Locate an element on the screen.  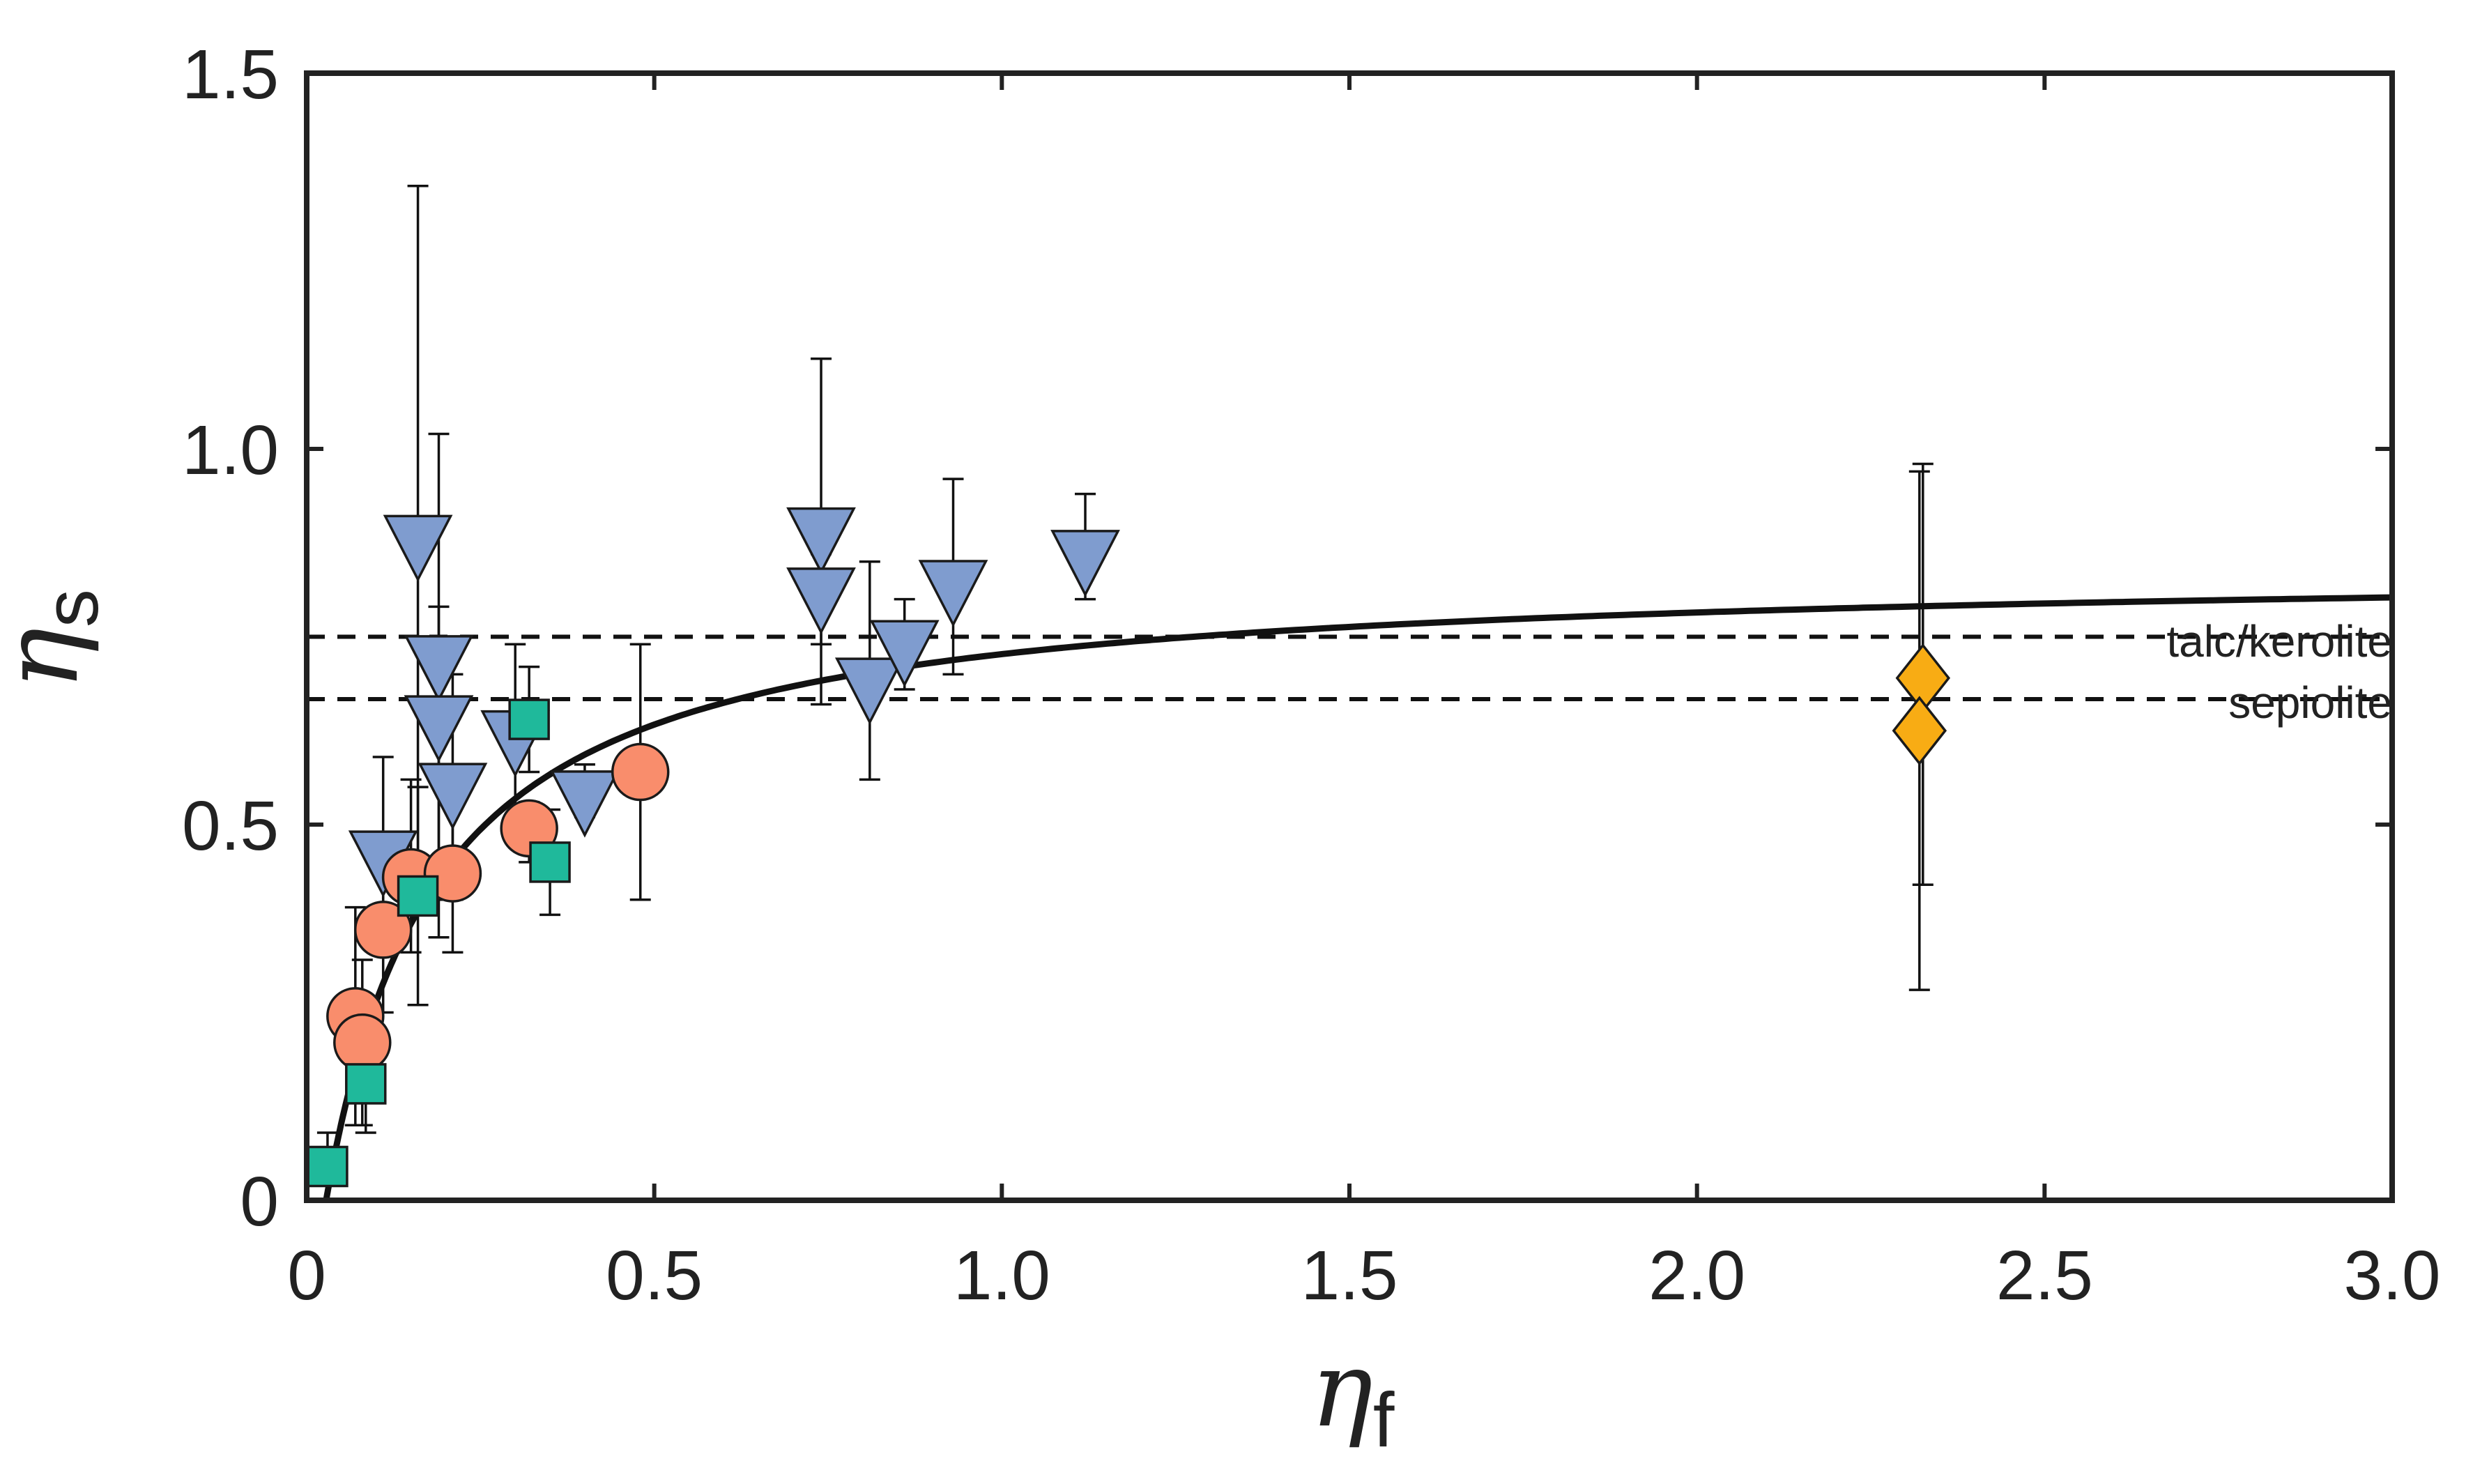
x-tick-label-2: 1.0 is located at coordinates (1002, 1276).